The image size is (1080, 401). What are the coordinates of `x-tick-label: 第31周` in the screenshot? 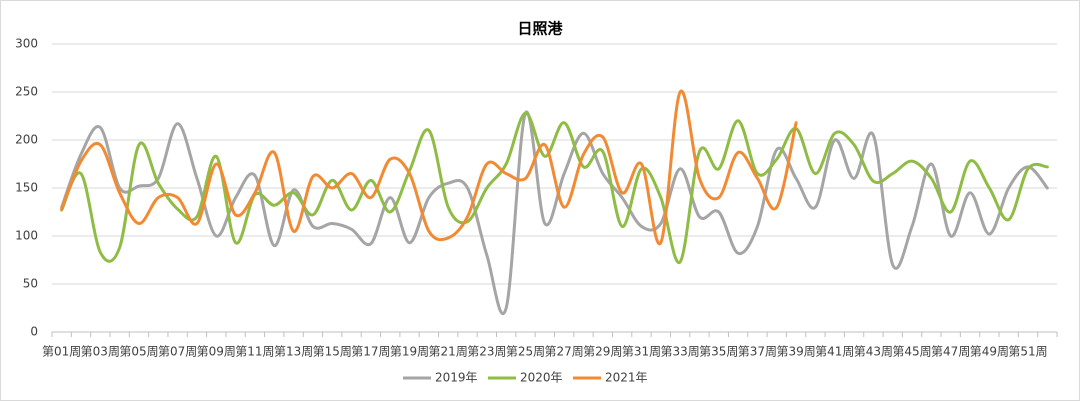 It's located at (641, 352).